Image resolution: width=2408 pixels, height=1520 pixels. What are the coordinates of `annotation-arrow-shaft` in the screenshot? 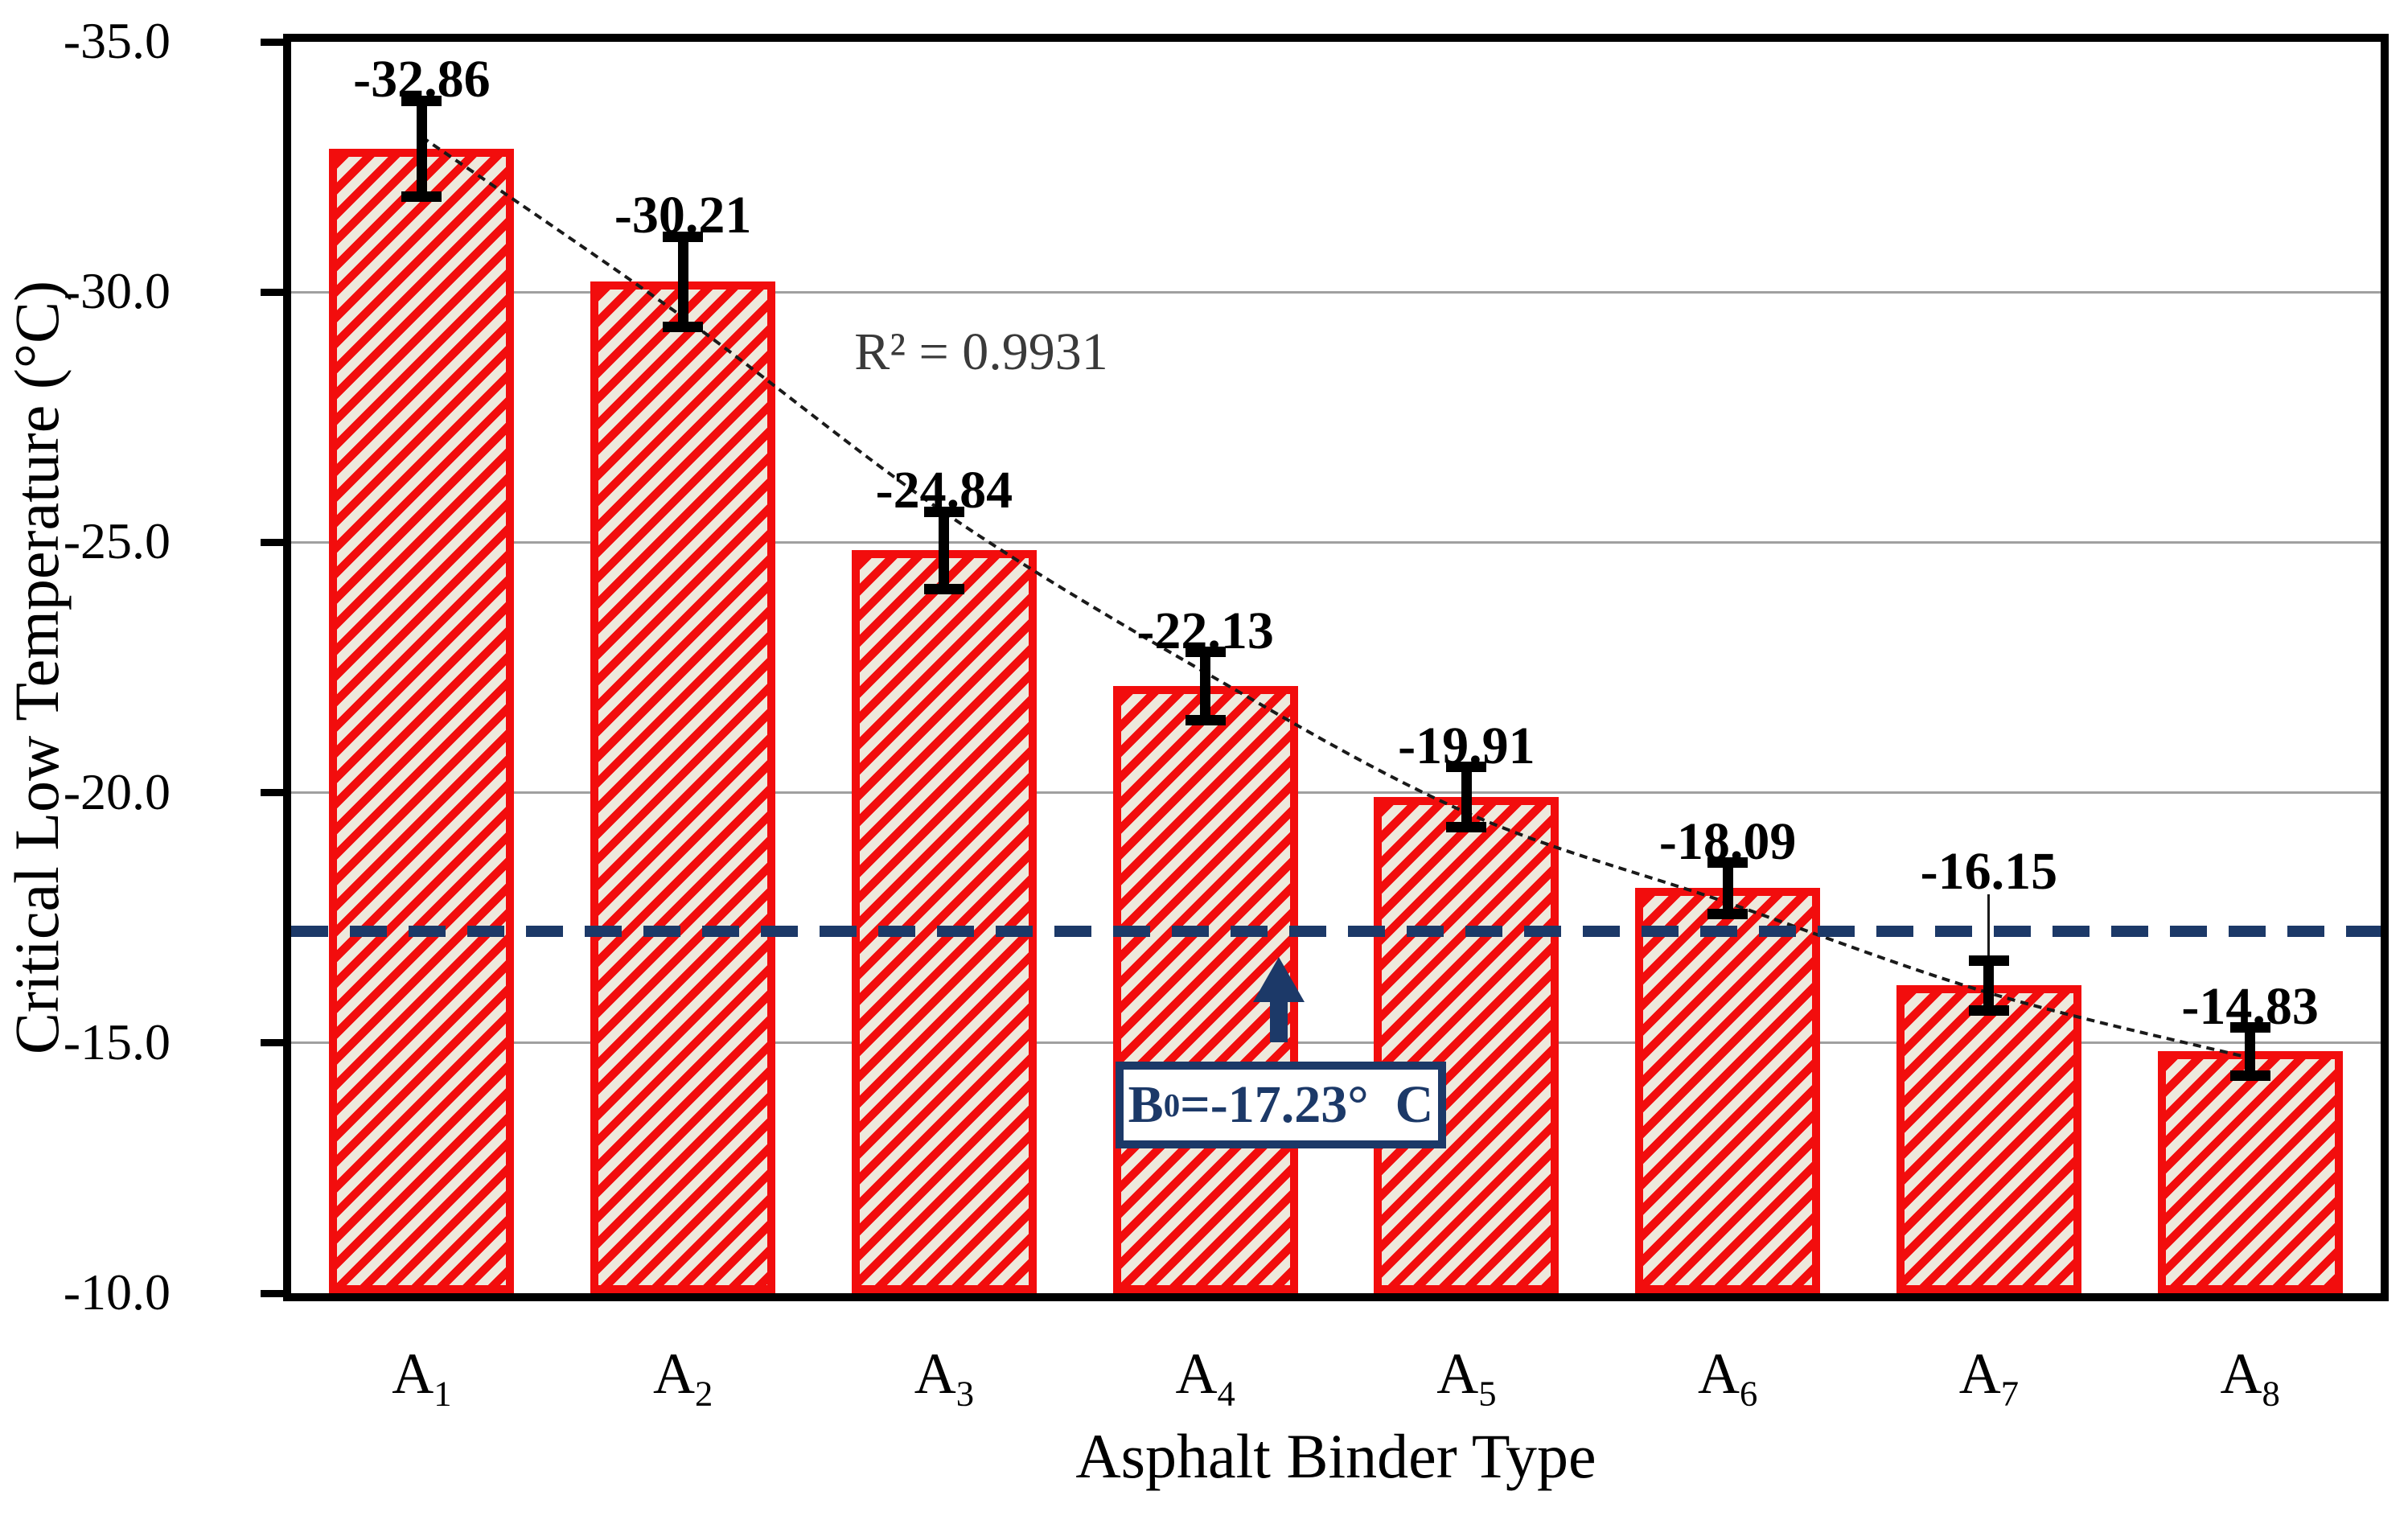 It's located at (1279, 1020).